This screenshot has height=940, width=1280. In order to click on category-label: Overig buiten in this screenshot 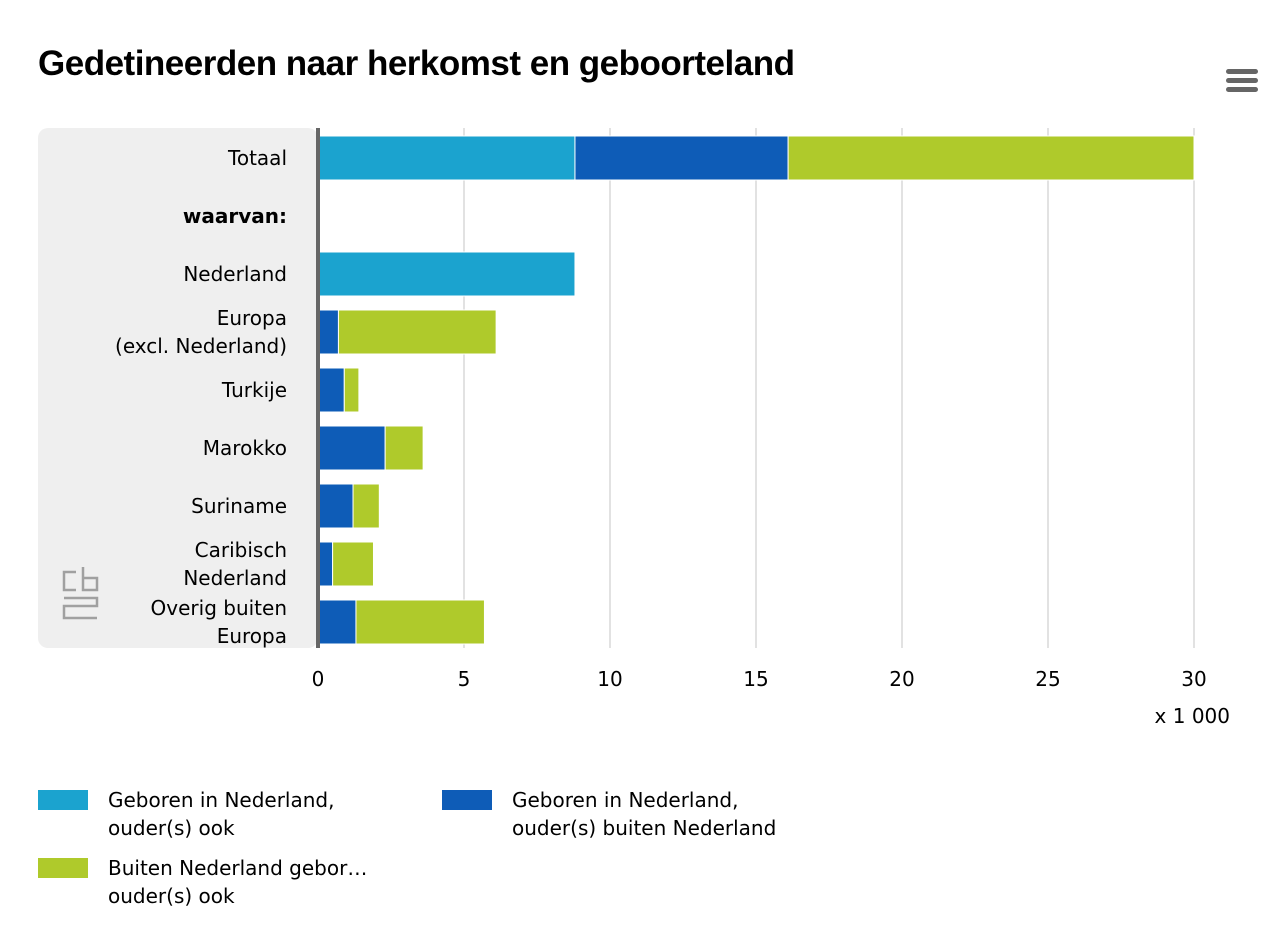, I will do `click(219, 608)`.